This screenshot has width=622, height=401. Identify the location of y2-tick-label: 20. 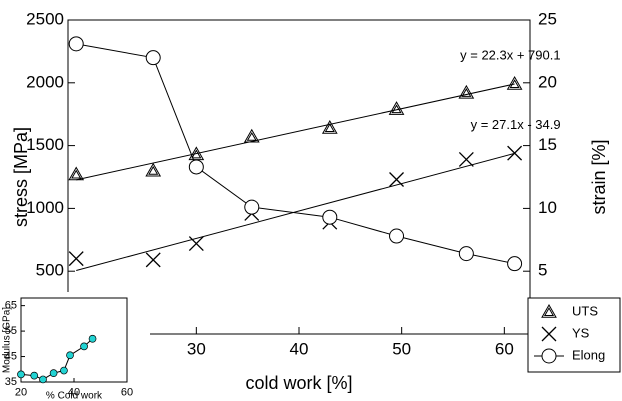
(547, 81).